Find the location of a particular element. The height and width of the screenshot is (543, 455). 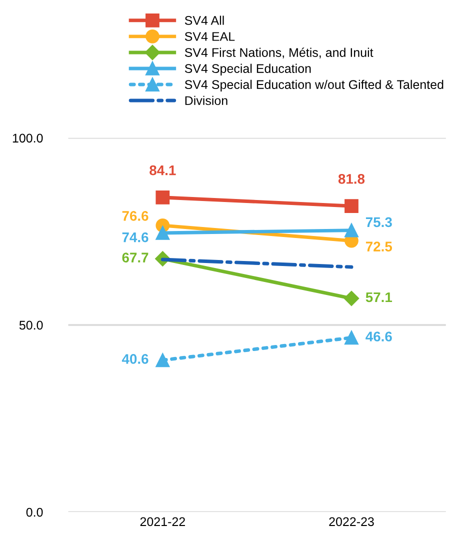

legend-label: SV4 Special Education is located at coordinates (247, 70).